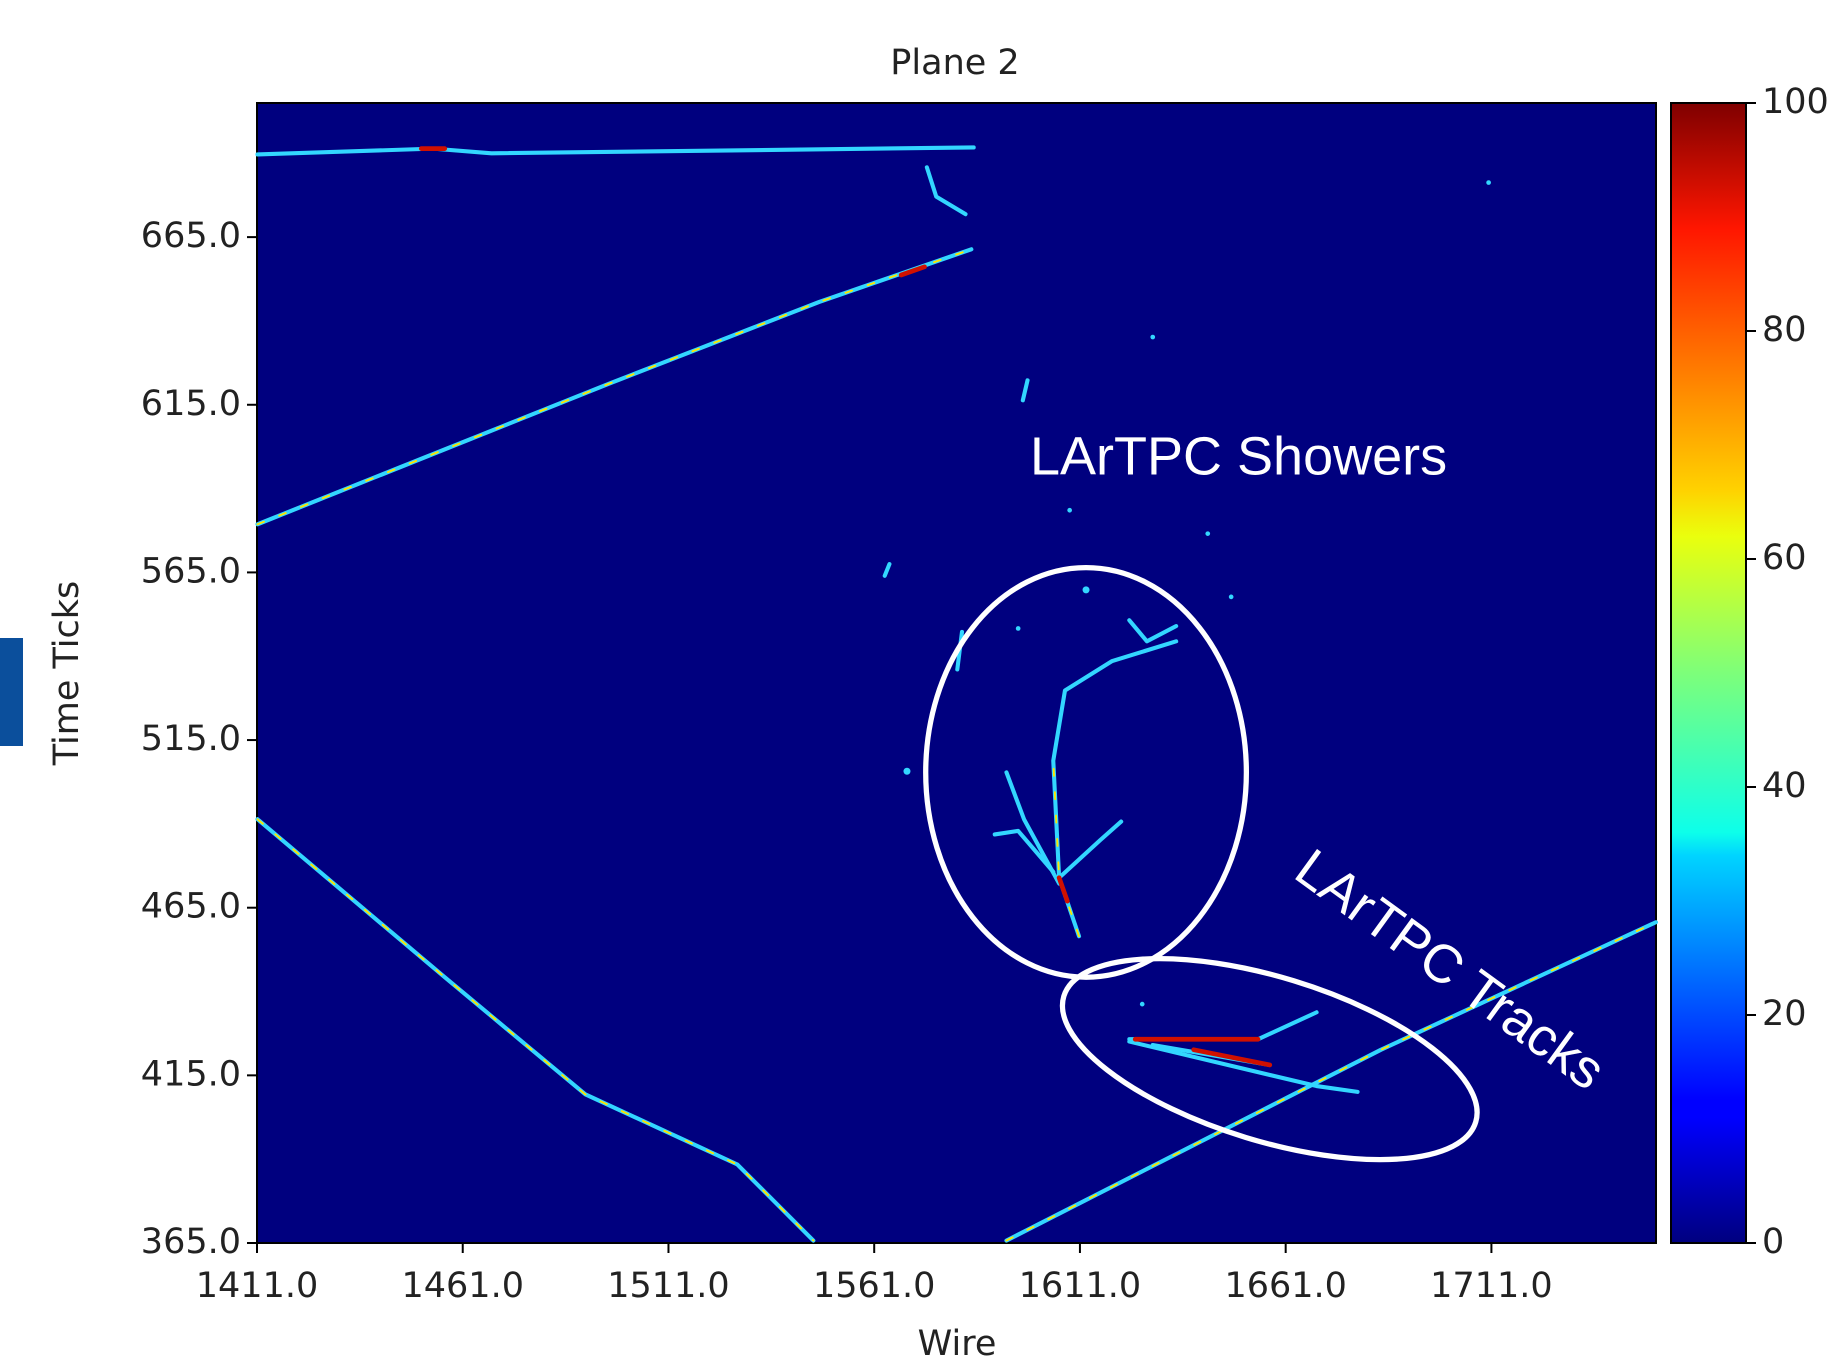 The height and width of the screenshot is (1356, 1835). I want to click on colorbar-tick-label: 0, so click(1773, 1242).